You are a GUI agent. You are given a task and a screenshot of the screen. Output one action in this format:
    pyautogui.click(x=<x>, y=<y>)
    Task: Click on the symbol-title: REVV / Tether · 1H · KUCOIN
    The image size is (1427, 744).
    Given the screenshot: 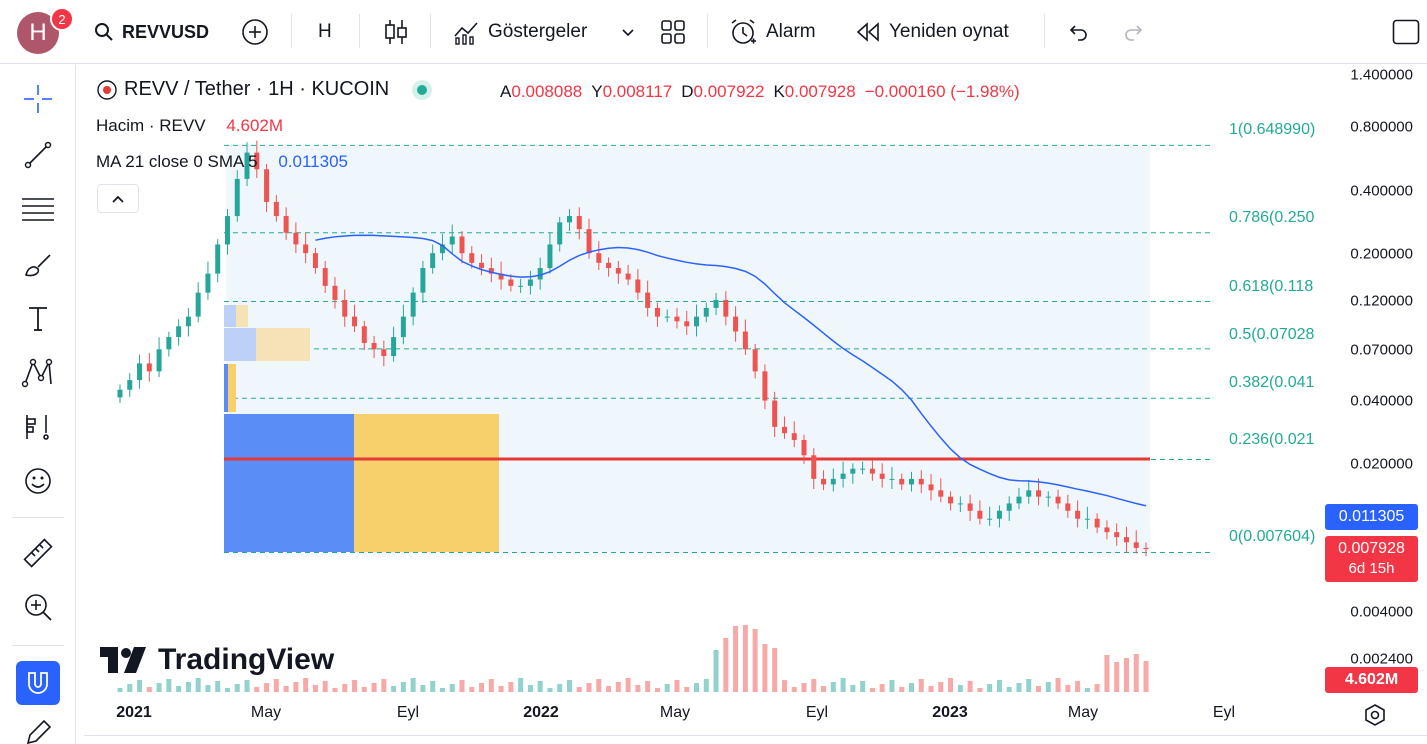 What is the action you would take?
    pyautogui.click(x=257, y=89)
    